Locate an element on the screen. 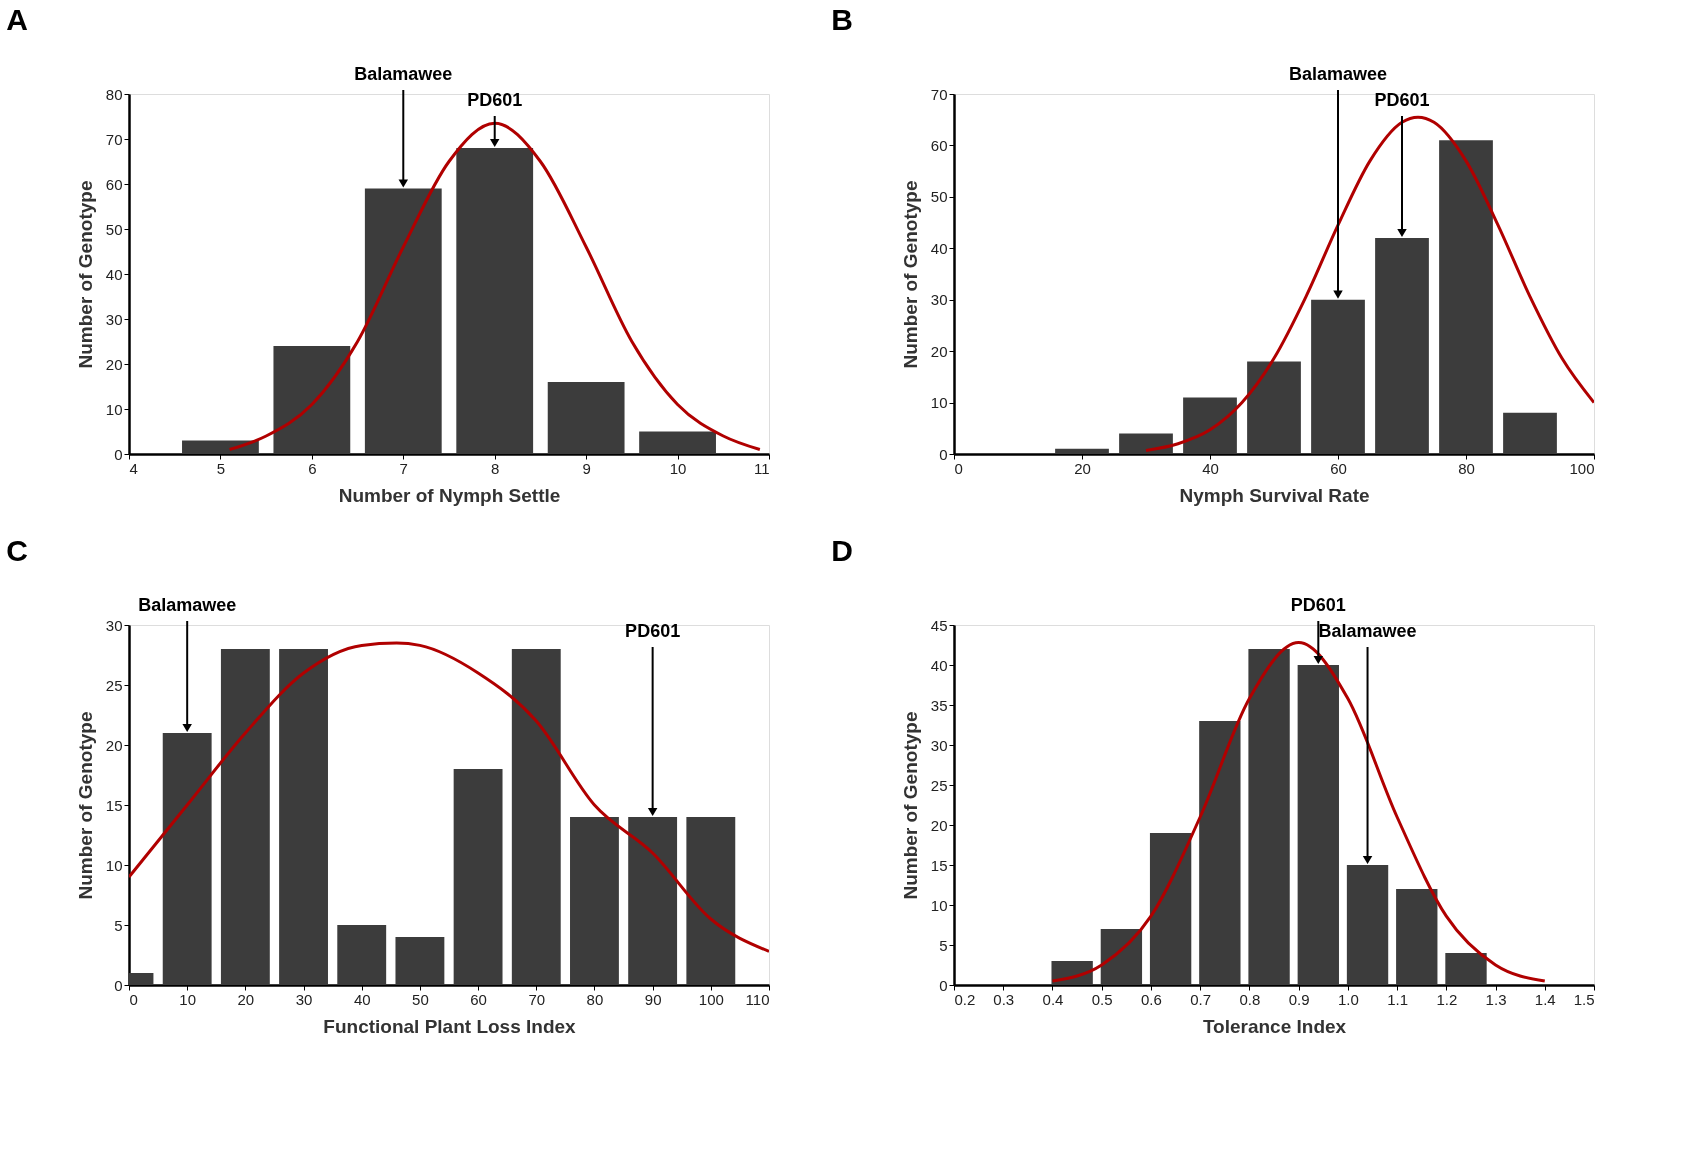 The image size is (1697, 1165). chart-title: A is located at coordinates (17, 19).